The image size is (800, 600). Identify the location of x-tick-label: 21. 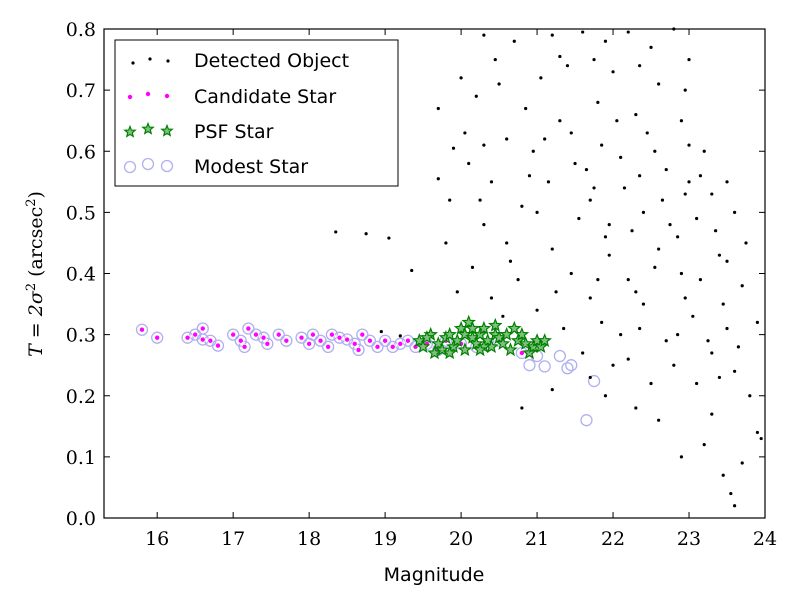
(537, 539).